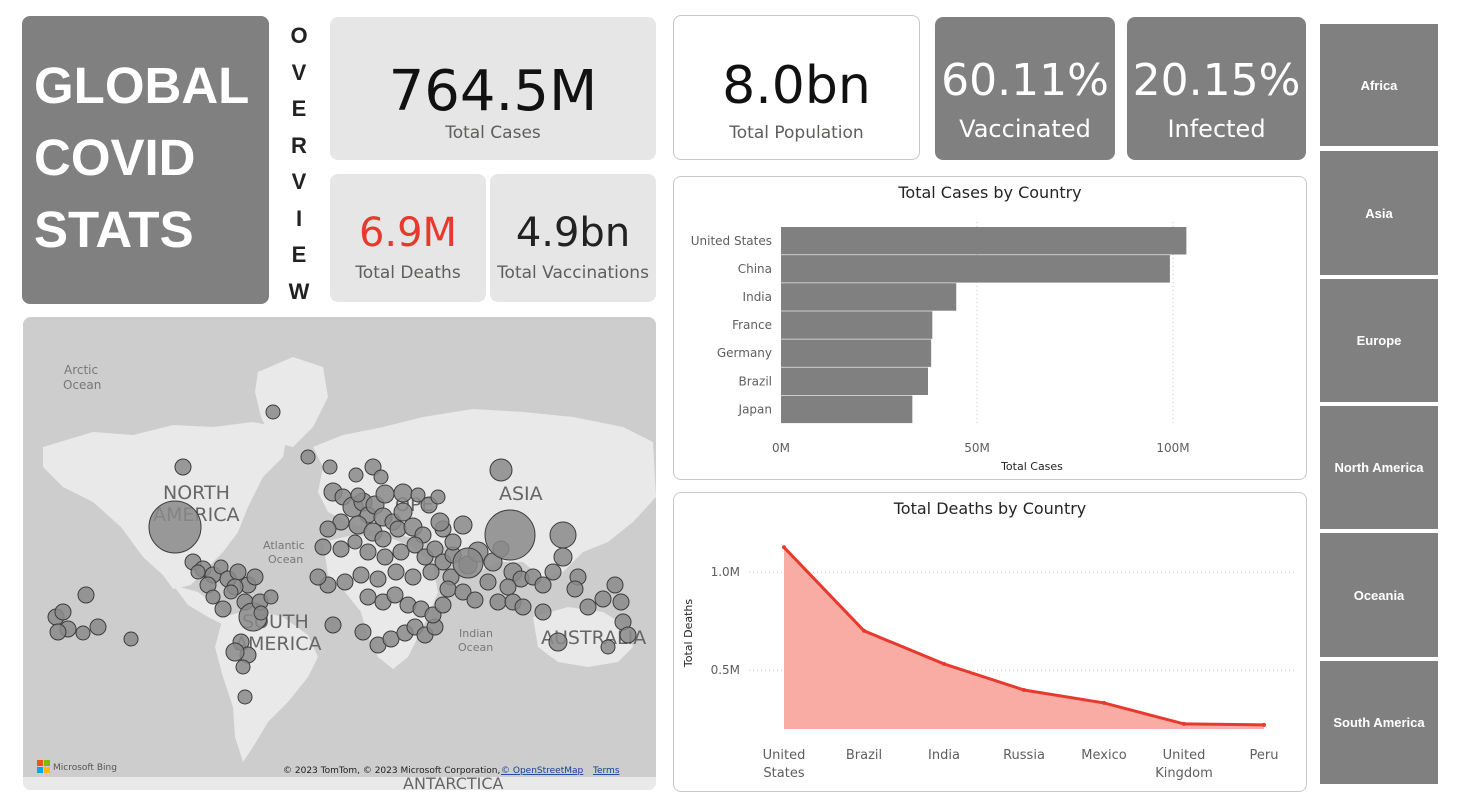 This screenshot has width=1467, height=805. What do you see at coordinates (1379, 213) in the screenshot?
I see `continent-slicer-asia: Asia` at bounding box center [1379, 213].